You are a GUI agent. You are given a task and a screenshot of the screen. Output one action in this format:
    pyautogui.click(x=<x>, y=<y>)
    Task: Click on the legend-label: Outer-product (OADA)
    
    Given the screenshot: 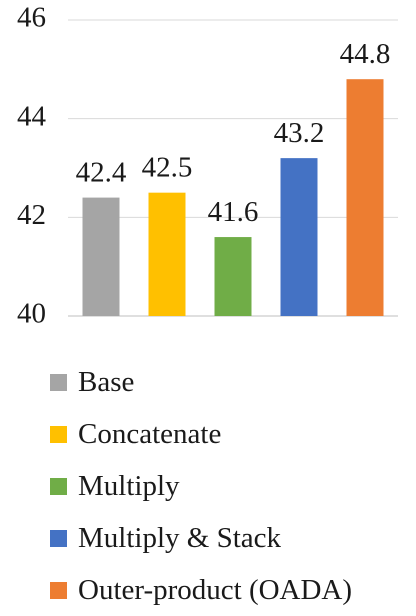 What is the action you would take?
    pyautogui.click(x=215, y=589)
    